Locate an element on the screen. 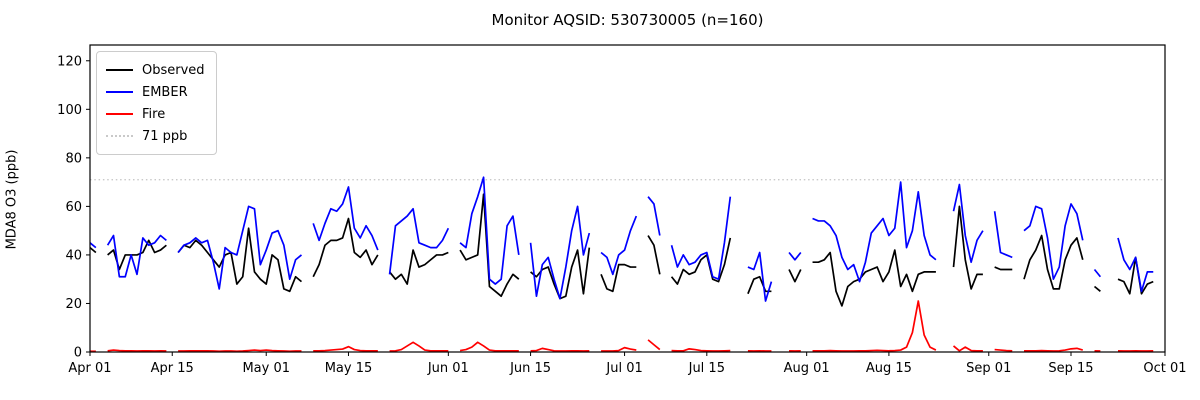  x-tick-label: Jul 15 is located at coordinates (706, 368).